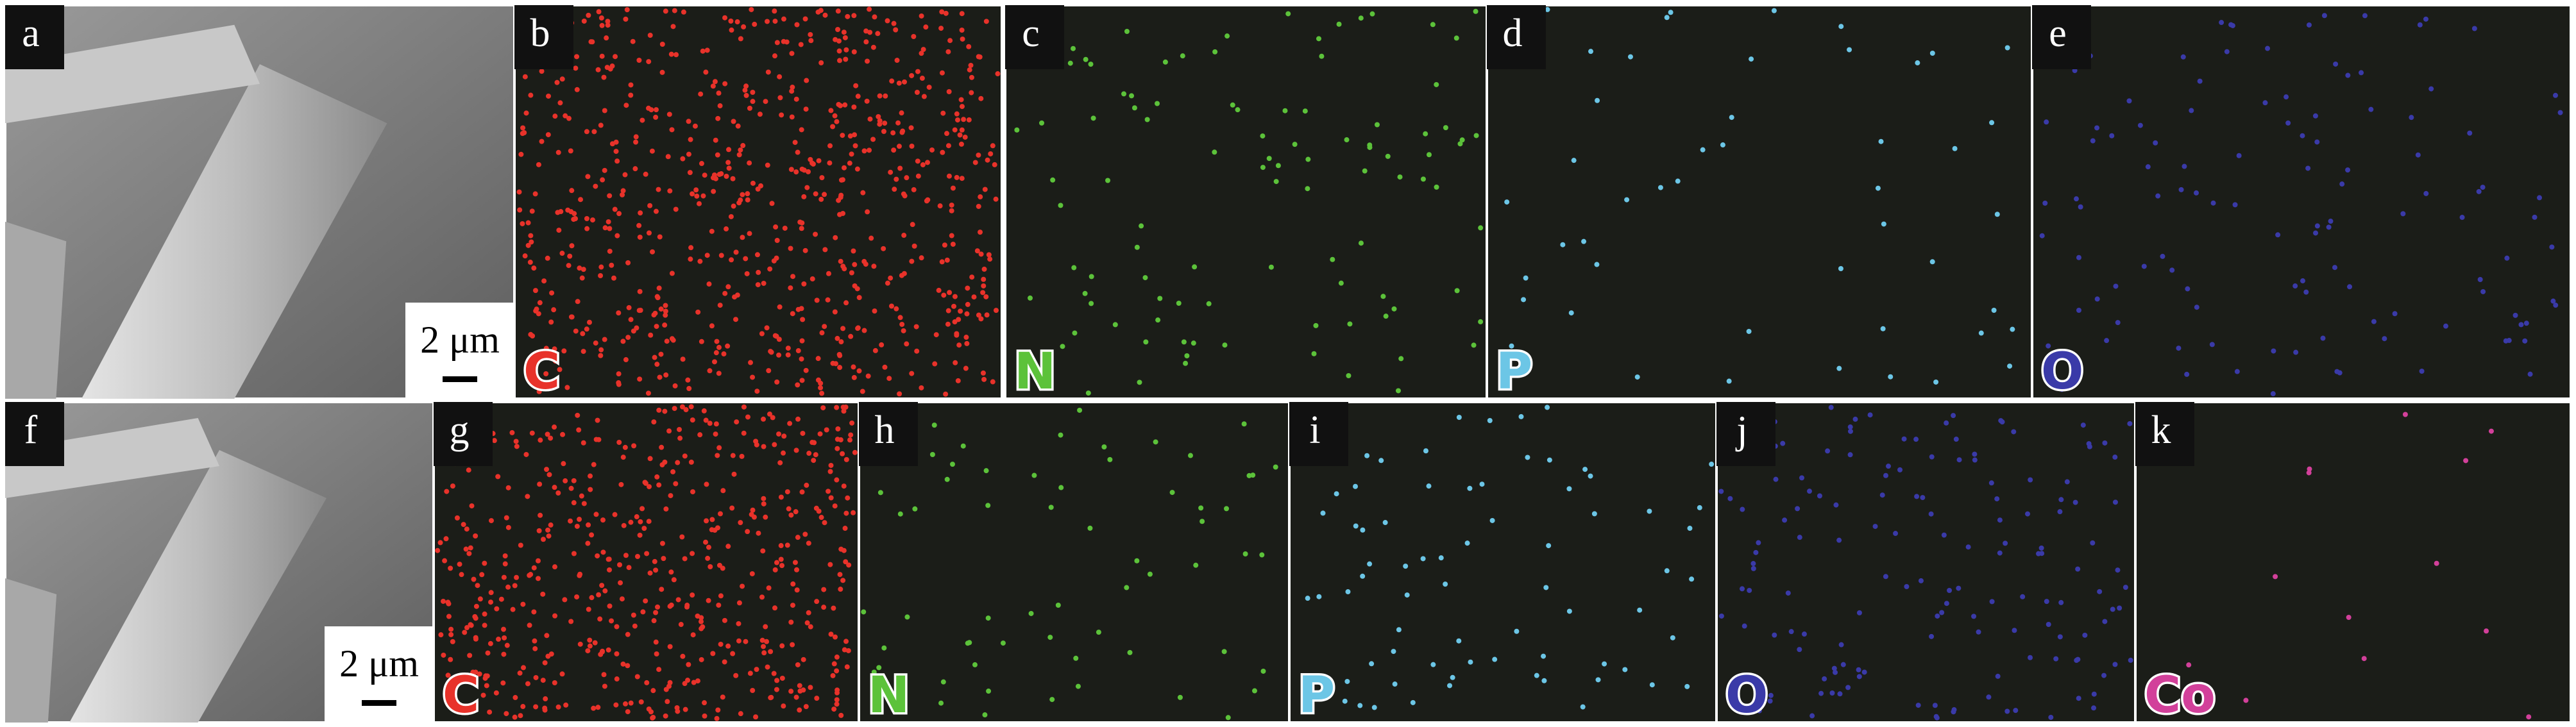  What do you see at coordinates (1759, 203) in the screenshot?
I see `panel: Pd` at bounding box center [1759, 203].